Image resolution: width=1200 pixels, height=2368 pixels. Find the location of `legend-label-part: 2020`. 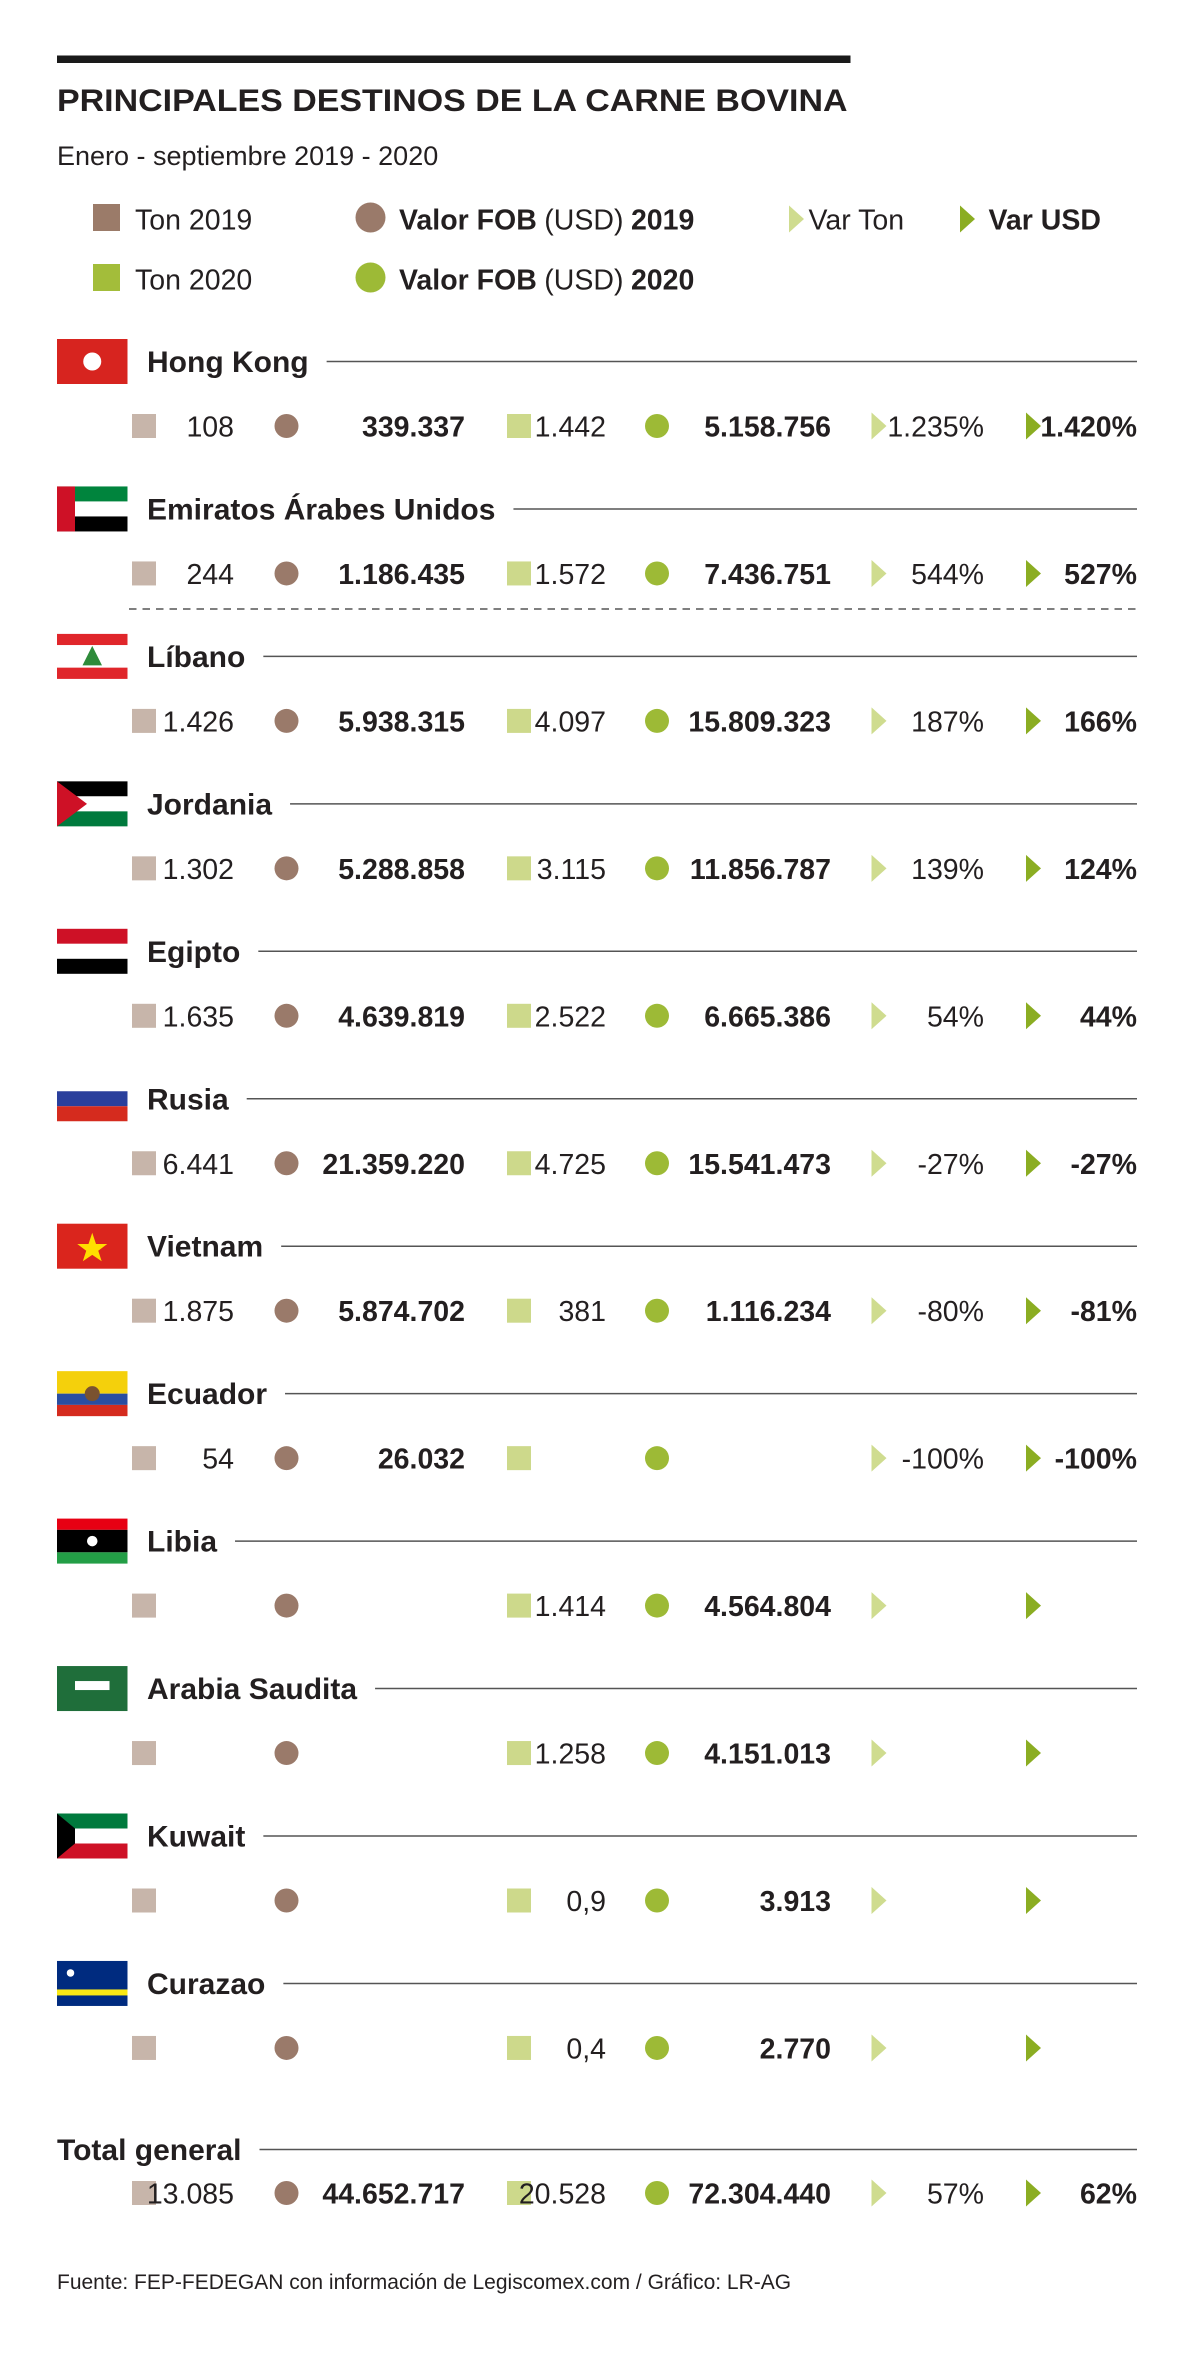

legend-label-part: 2020 is located at coordinates (662, 281).